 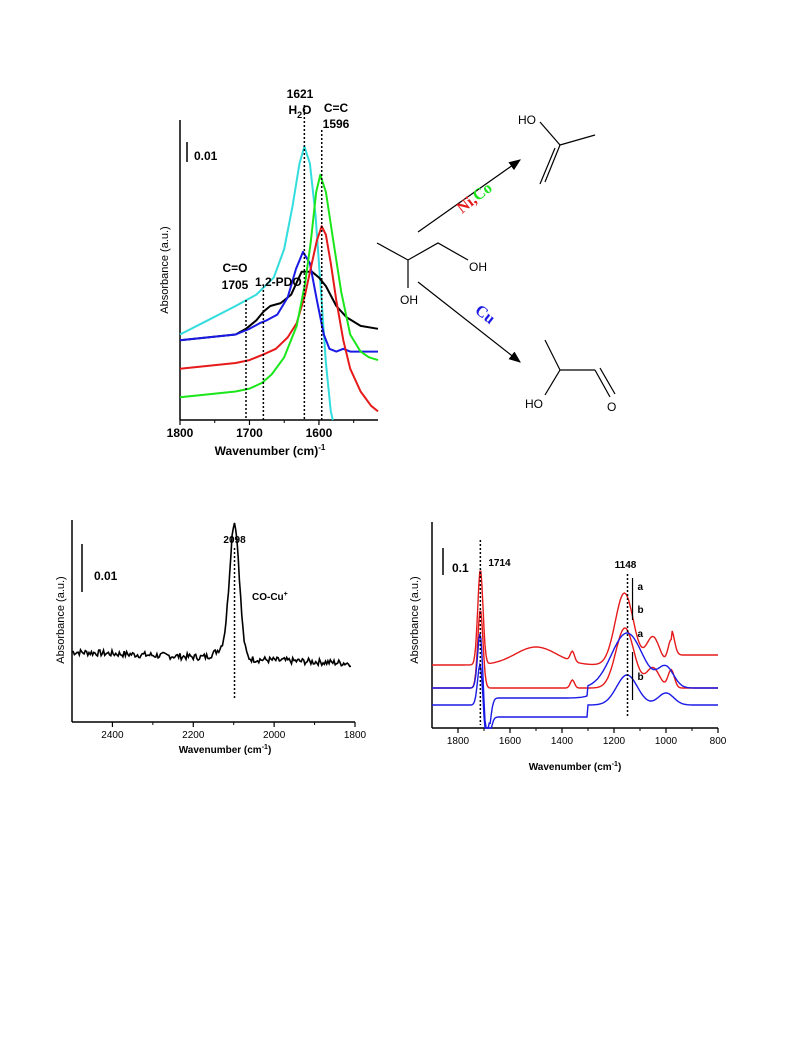 What do you see at coordinates (666, 741) in the screenshot?
I see `p3-x-tick-label: 1000` at bounding box center [666, 741].